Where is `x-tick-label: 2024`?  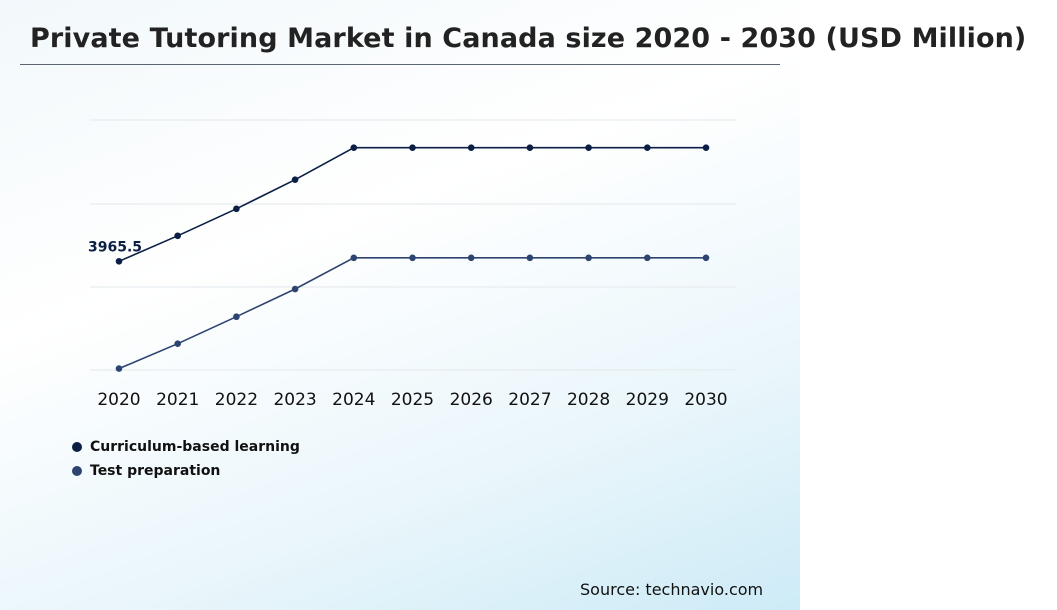 x-tick-label: 2024 is located at coordinates (353, 400).